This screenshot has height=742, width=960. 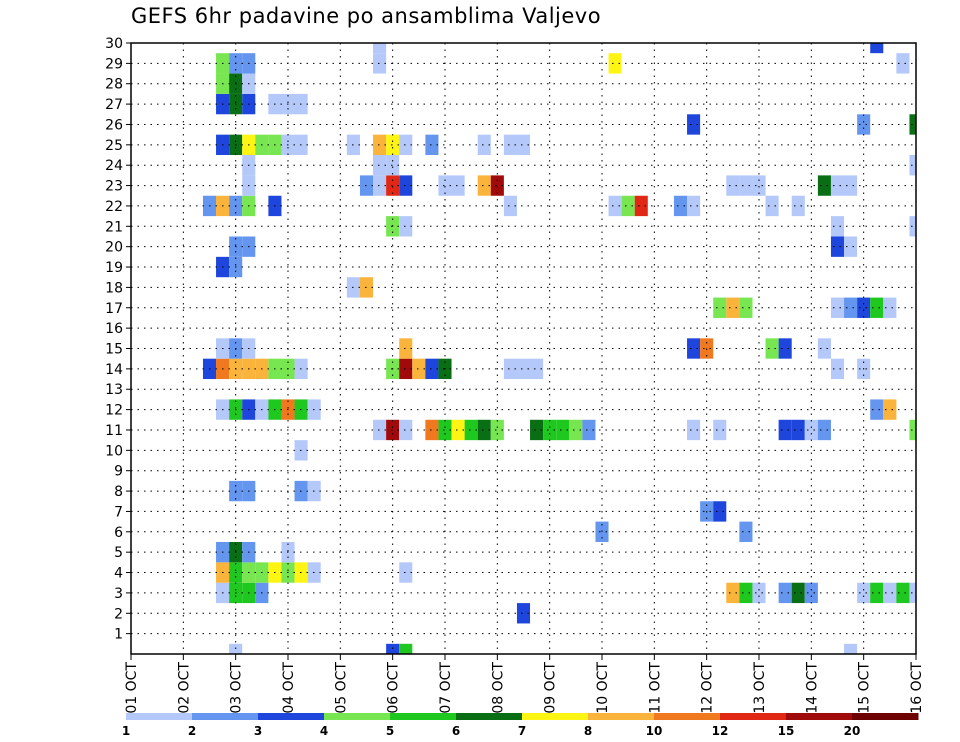 I want to click on y-tick-label: 9, so click(x=118, y=472).